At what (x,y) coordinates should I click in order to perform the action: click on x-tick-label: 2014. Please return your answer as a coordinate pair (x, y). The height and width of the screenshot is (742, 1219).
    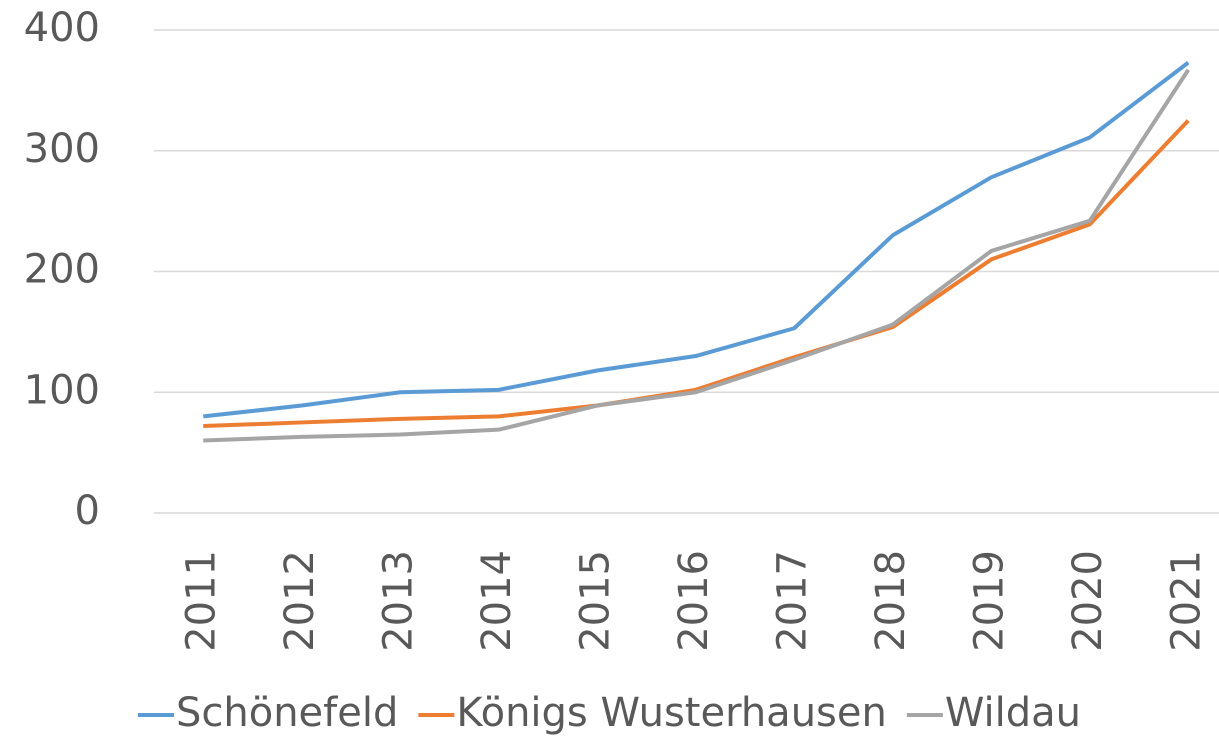
    Looking at the image, I should click on (497, 601).